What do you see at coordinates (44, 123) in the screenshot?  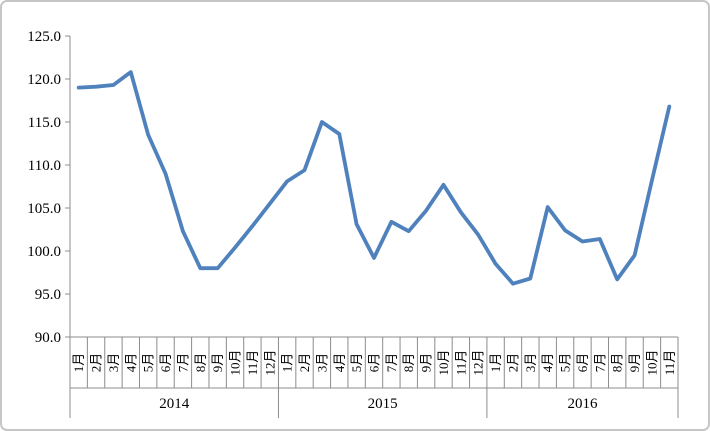 I see `y-tick-label: 115.0` at bounding box center [44, 123].